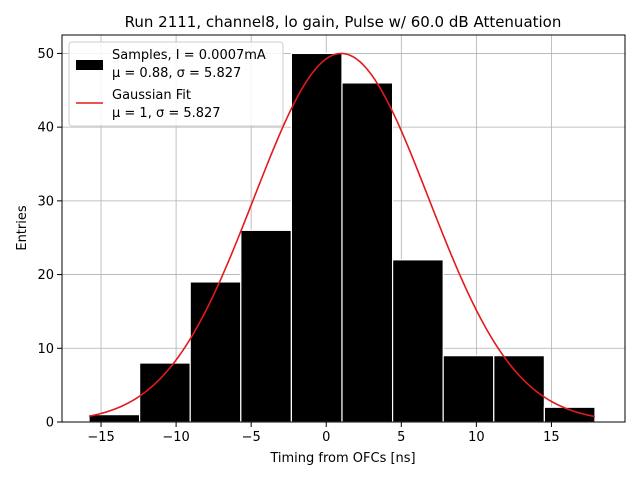  I want to click on x-axis-title: Timing from OFCs [ns], so click(342, 458).